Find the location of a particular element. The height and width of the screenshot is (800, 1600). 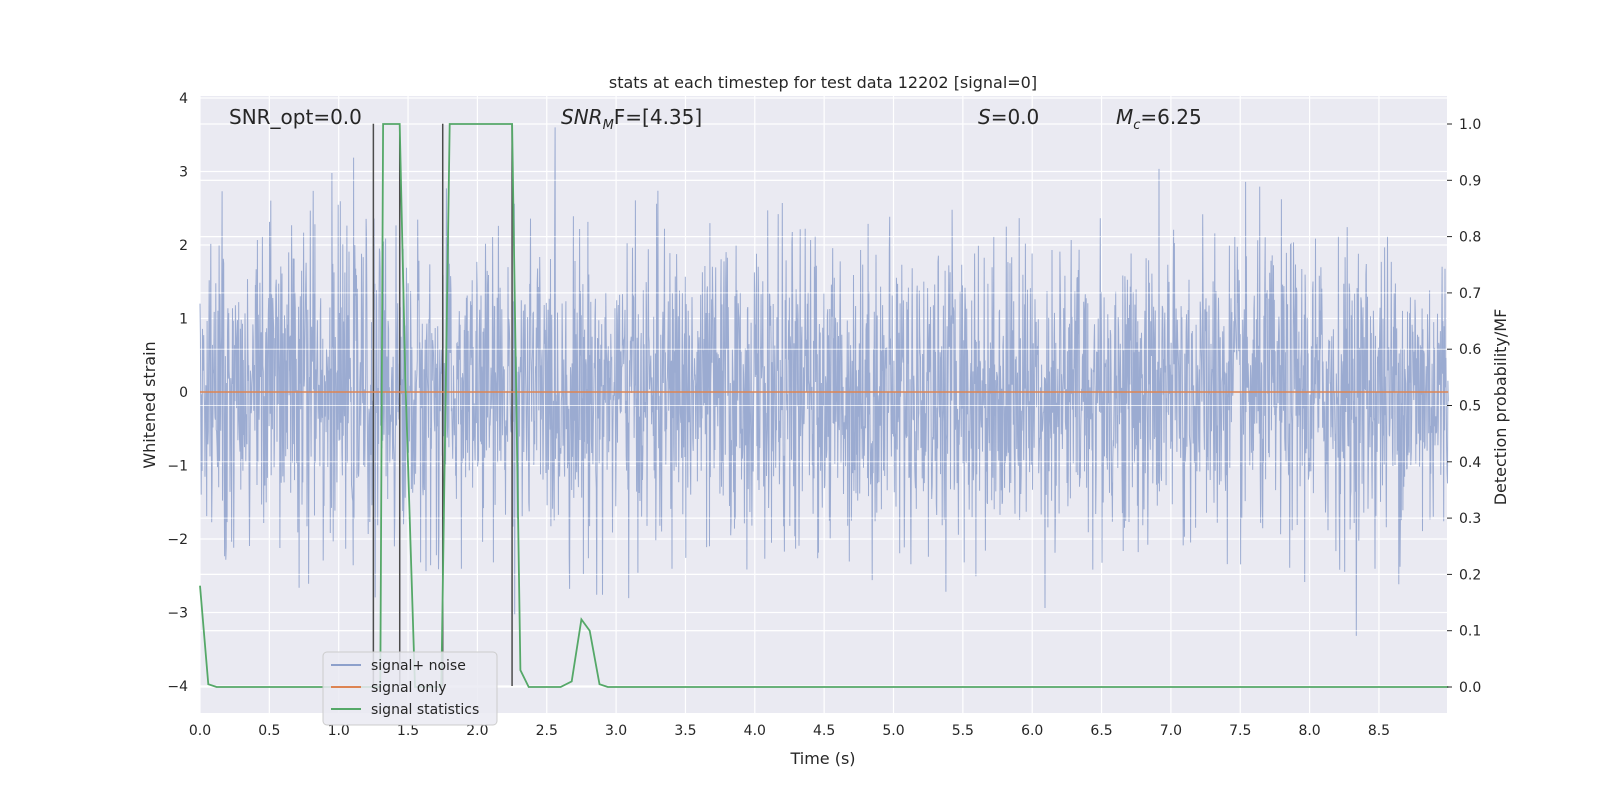

x-tick-label: 4.5 is located at coordinates (824, 731).